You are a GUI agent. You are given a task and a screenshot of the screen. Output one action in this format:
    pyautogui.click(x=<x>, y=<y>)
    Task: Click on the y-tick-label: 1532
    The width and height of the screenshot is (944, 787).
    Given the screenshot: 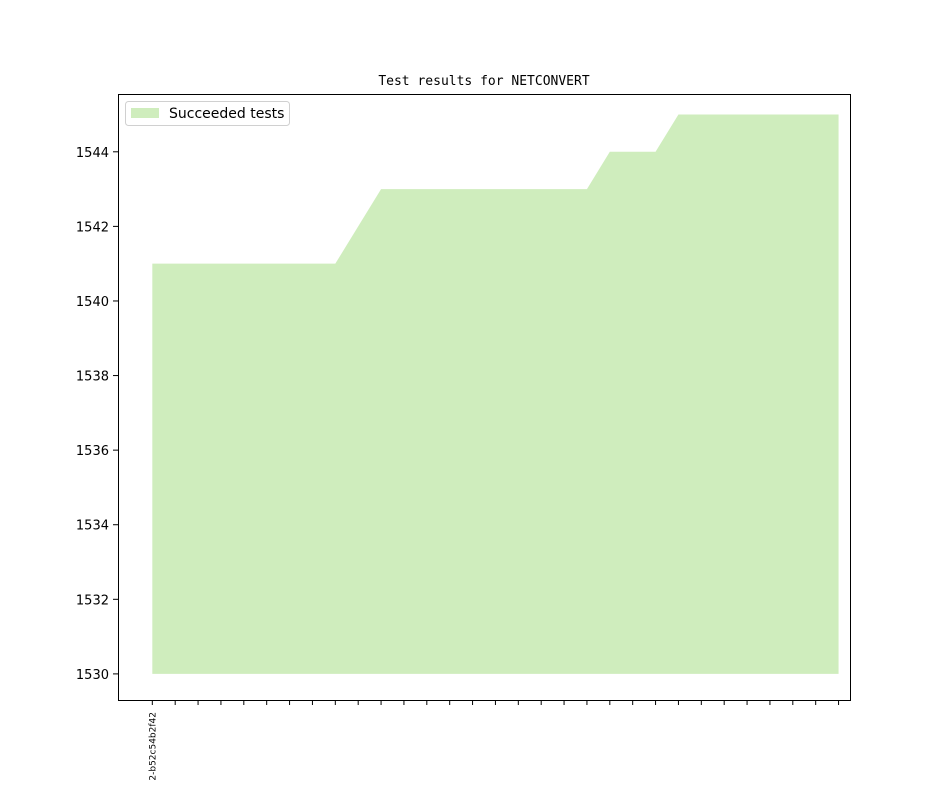 What is the action you would take?
    pyautogui.click(x=92, y=600)
    